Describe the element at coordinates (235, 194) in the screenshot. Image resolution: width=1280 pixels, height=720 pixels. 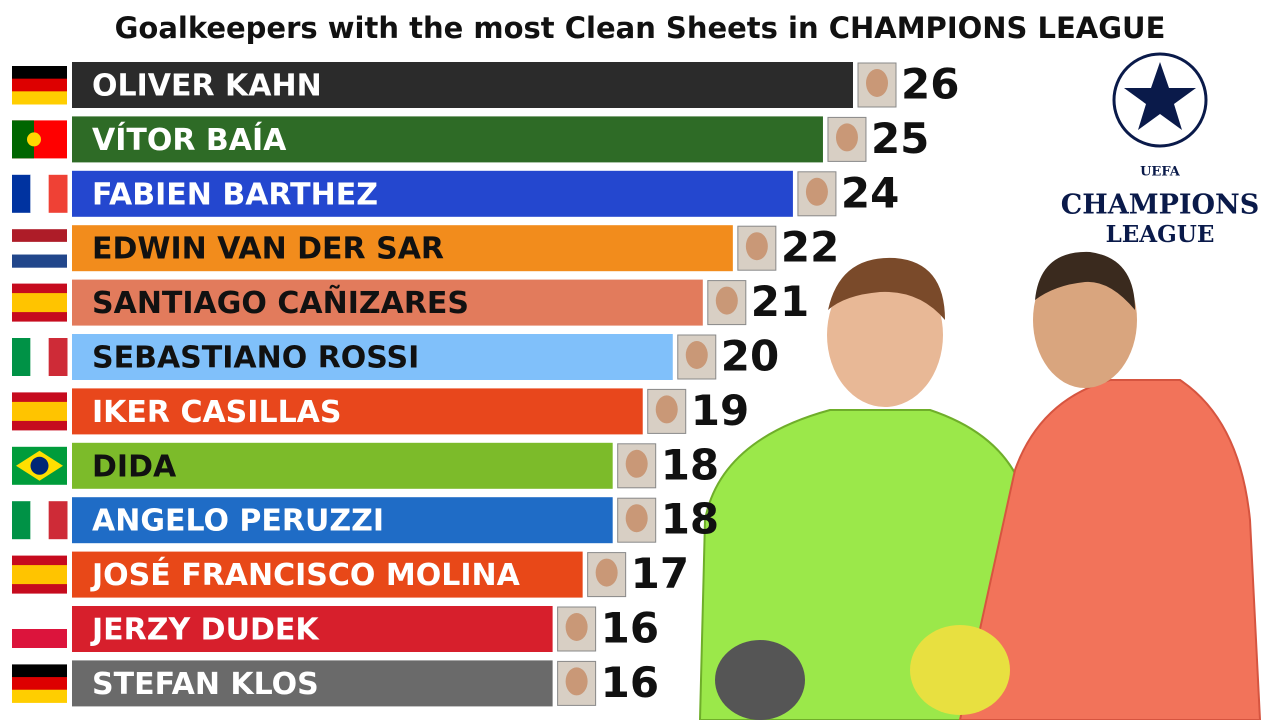
I see `bar-label: FABIEN BARTHEZ` at that location.